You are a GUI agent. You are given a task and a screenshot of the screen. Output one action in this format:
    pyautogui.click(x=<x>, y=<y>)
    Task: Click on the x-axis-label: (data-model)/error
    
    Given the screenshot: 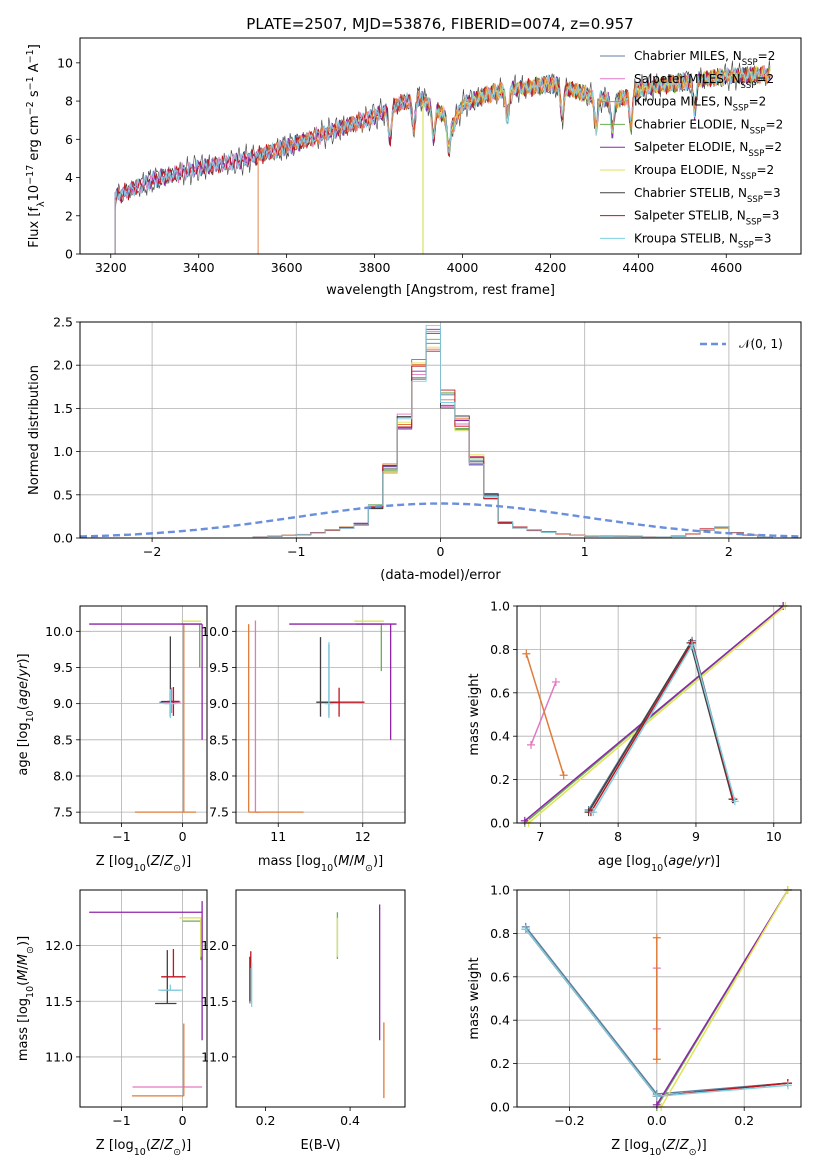 What is the action you would take?
    pyautogui.click(x=440, y=575)
    